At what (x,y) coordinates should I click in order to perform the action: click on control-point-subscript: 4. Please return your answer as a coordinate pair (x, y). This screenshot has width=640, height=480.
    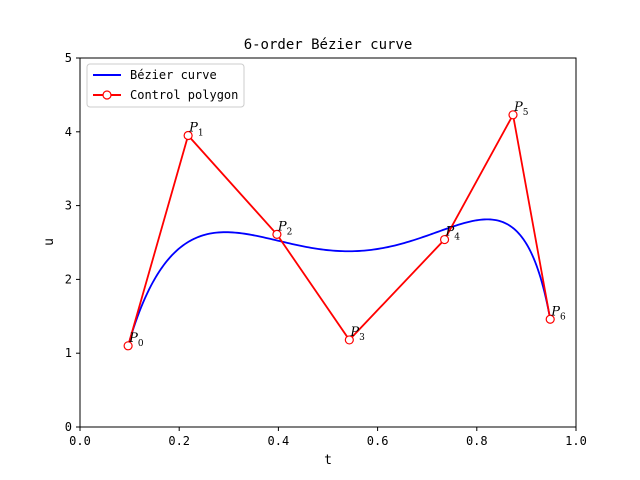
    Looking at the image, I should click on (457, 238).